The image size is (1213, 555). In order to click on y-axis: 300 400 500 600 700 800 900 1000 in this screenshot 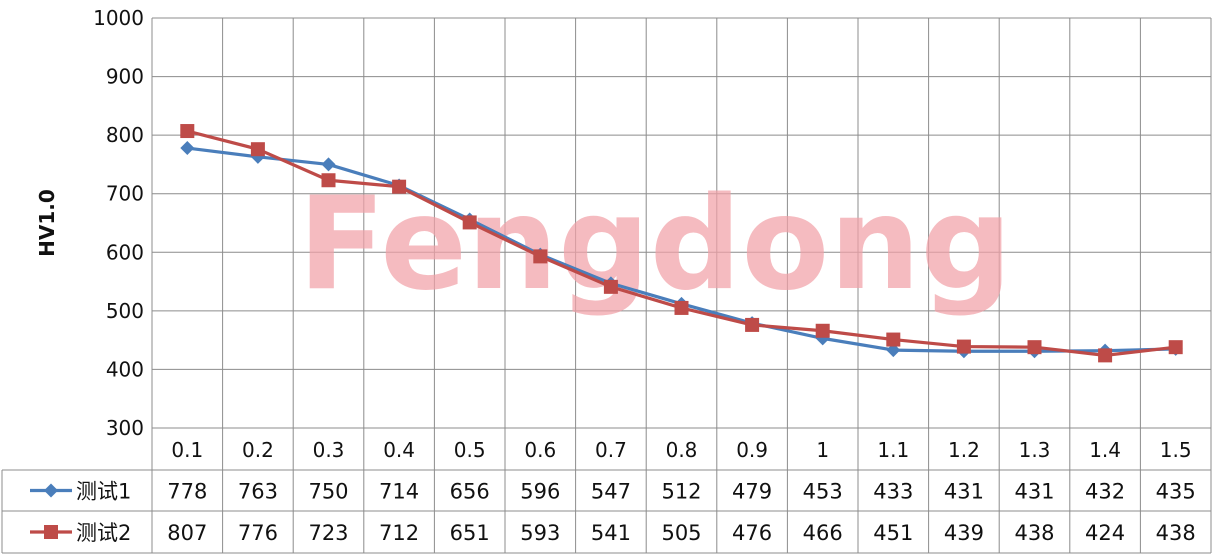, I will do `click(118, 223)`.